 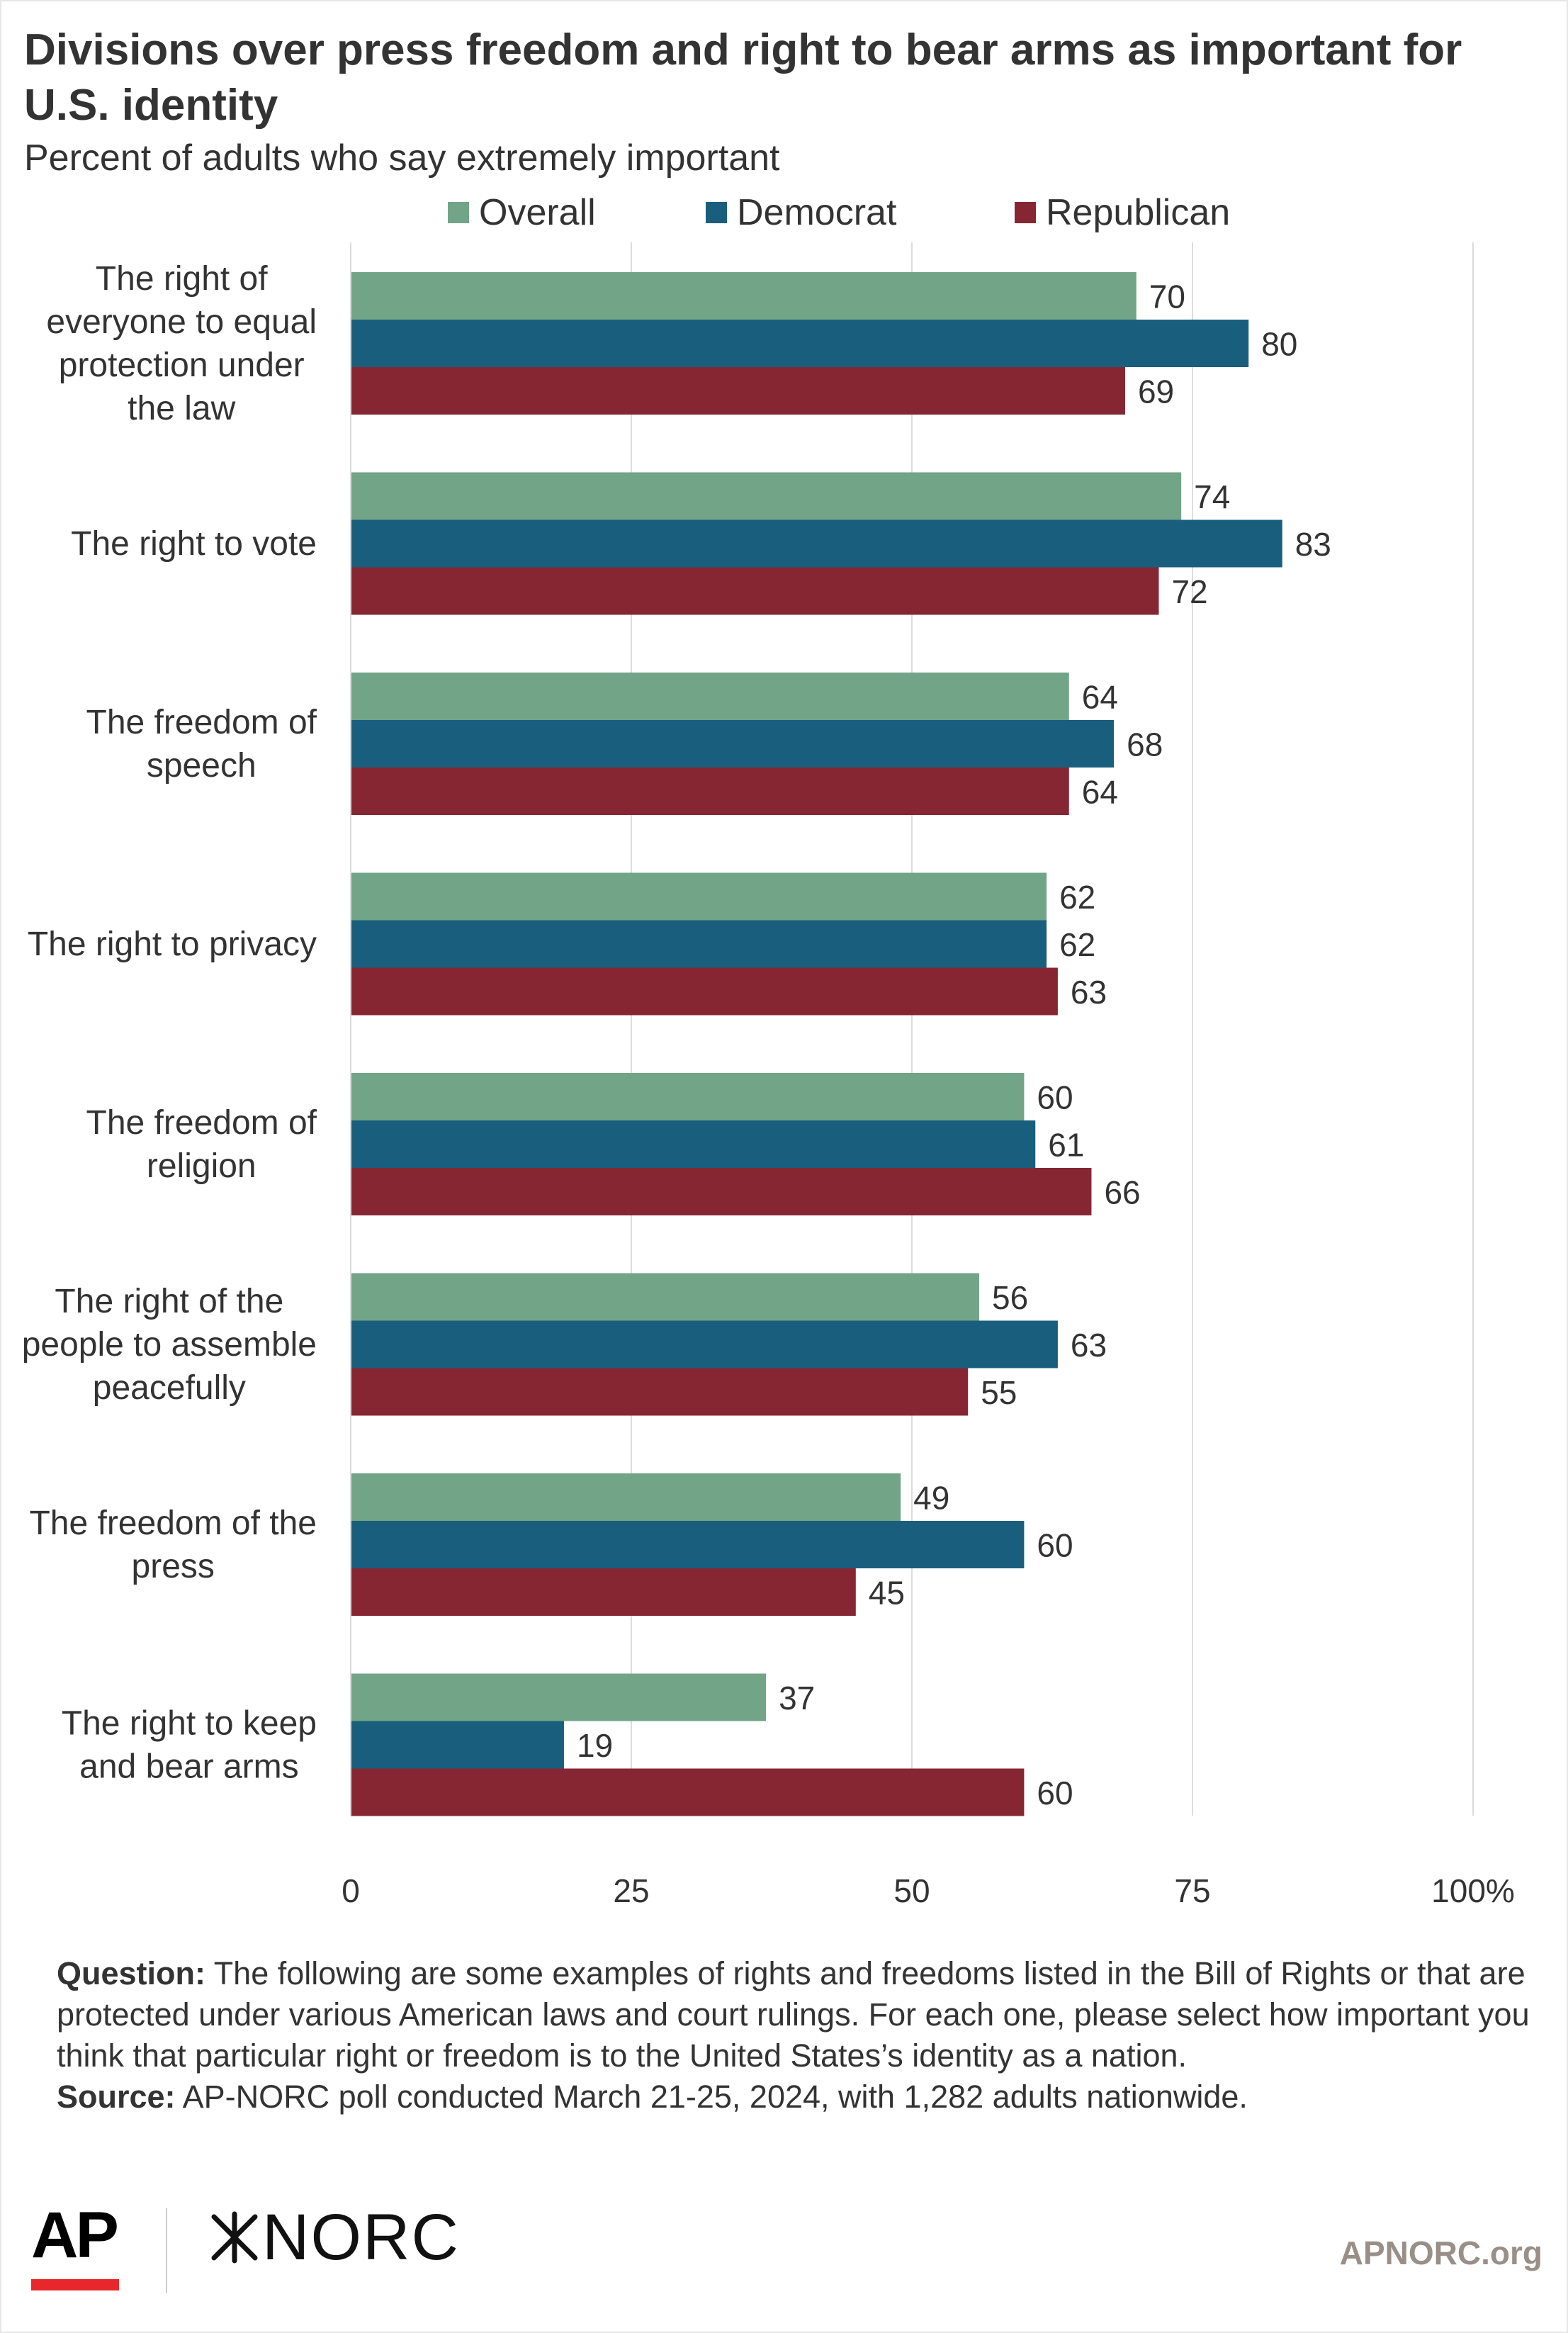 I want to click on category-label-3-line-0: The right to privacy, so click(x=172, y=945).